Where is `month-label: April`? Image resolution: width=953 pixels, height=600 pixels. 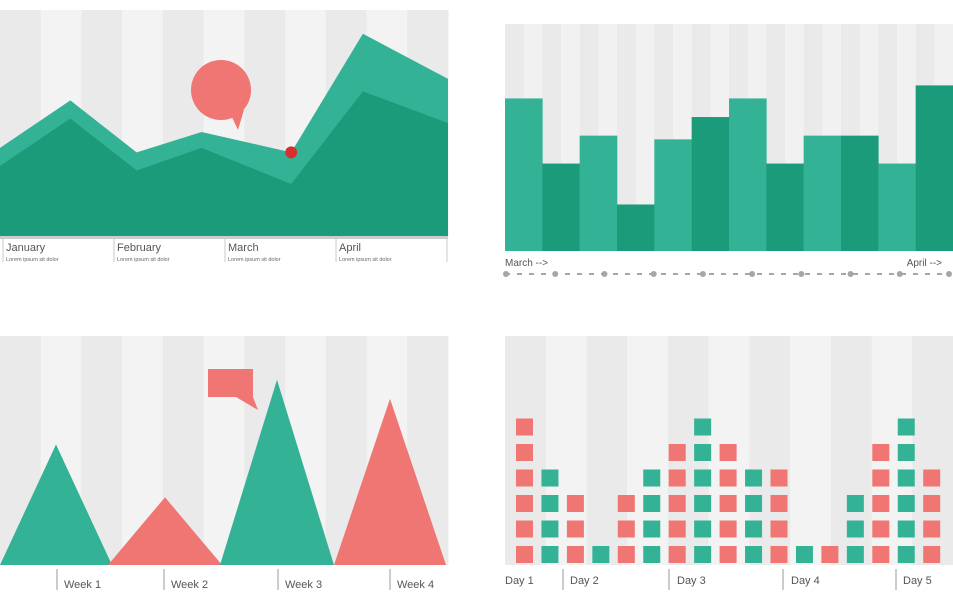 month-label: April is located at coordinates (350, 248).